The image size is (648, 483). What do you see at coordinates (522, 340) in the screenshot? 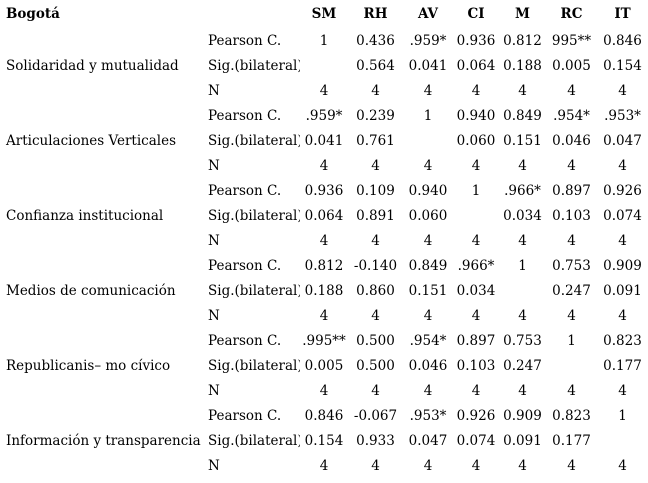
I see `value-cell: 0.753` at bounding box center [522, 340].